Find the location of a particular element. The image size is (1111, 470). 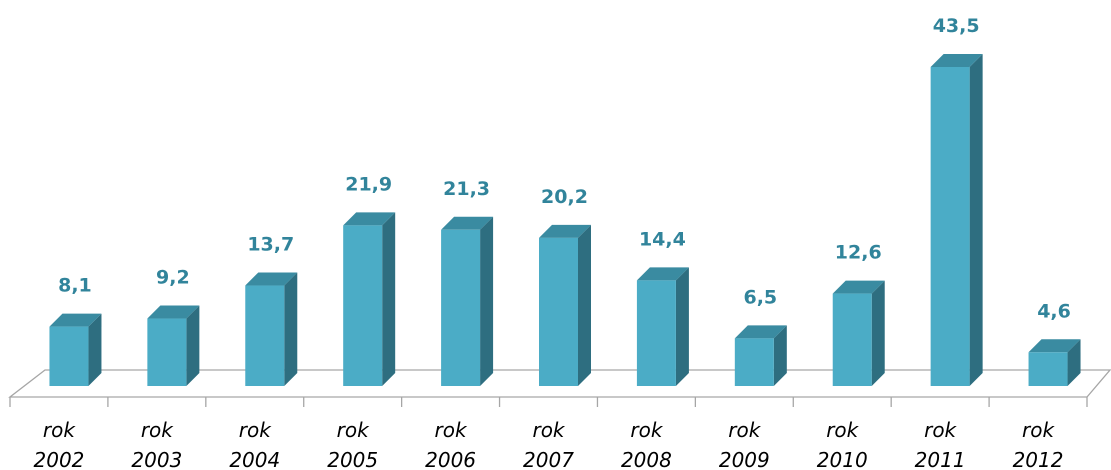

x-tick-label: rok 2007 is located at coordinates (548, 444).